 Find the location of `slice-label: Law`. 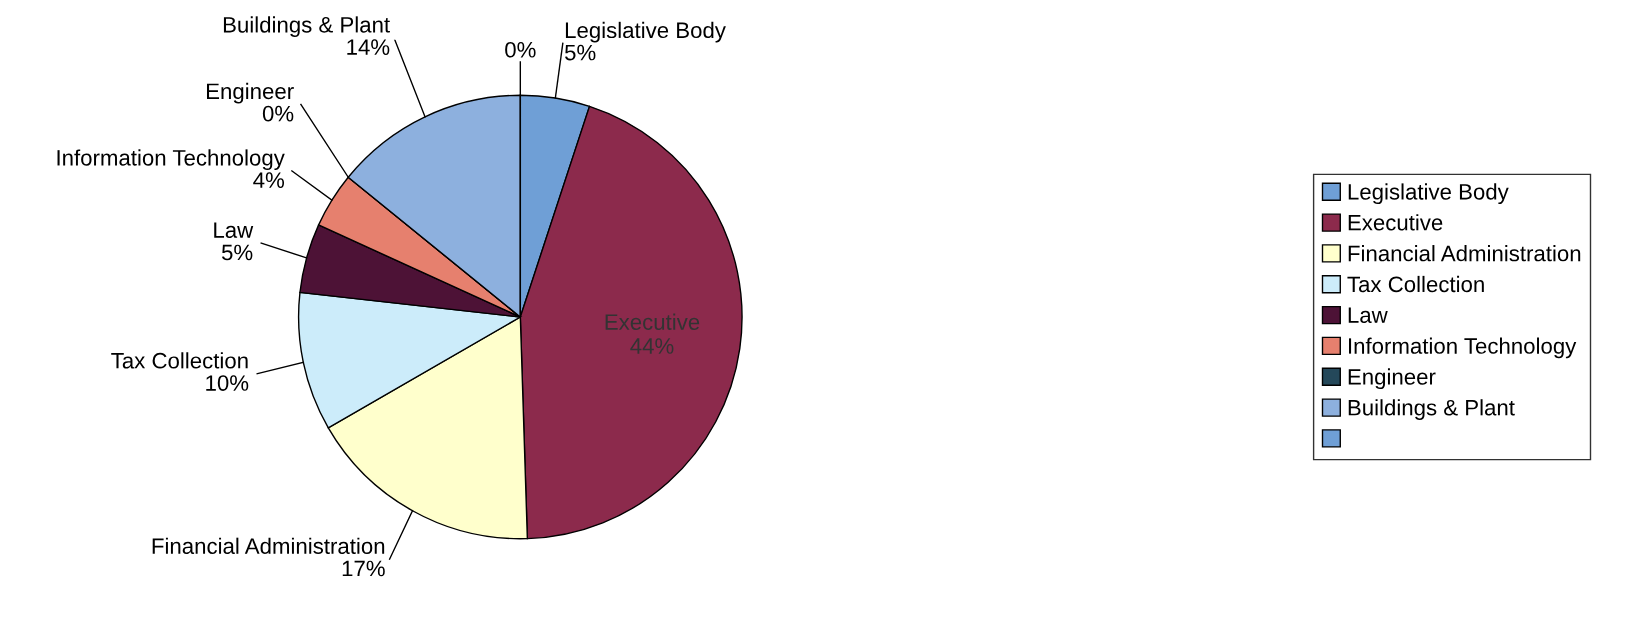

slice-label: Law is located at coordinates (234, 230).